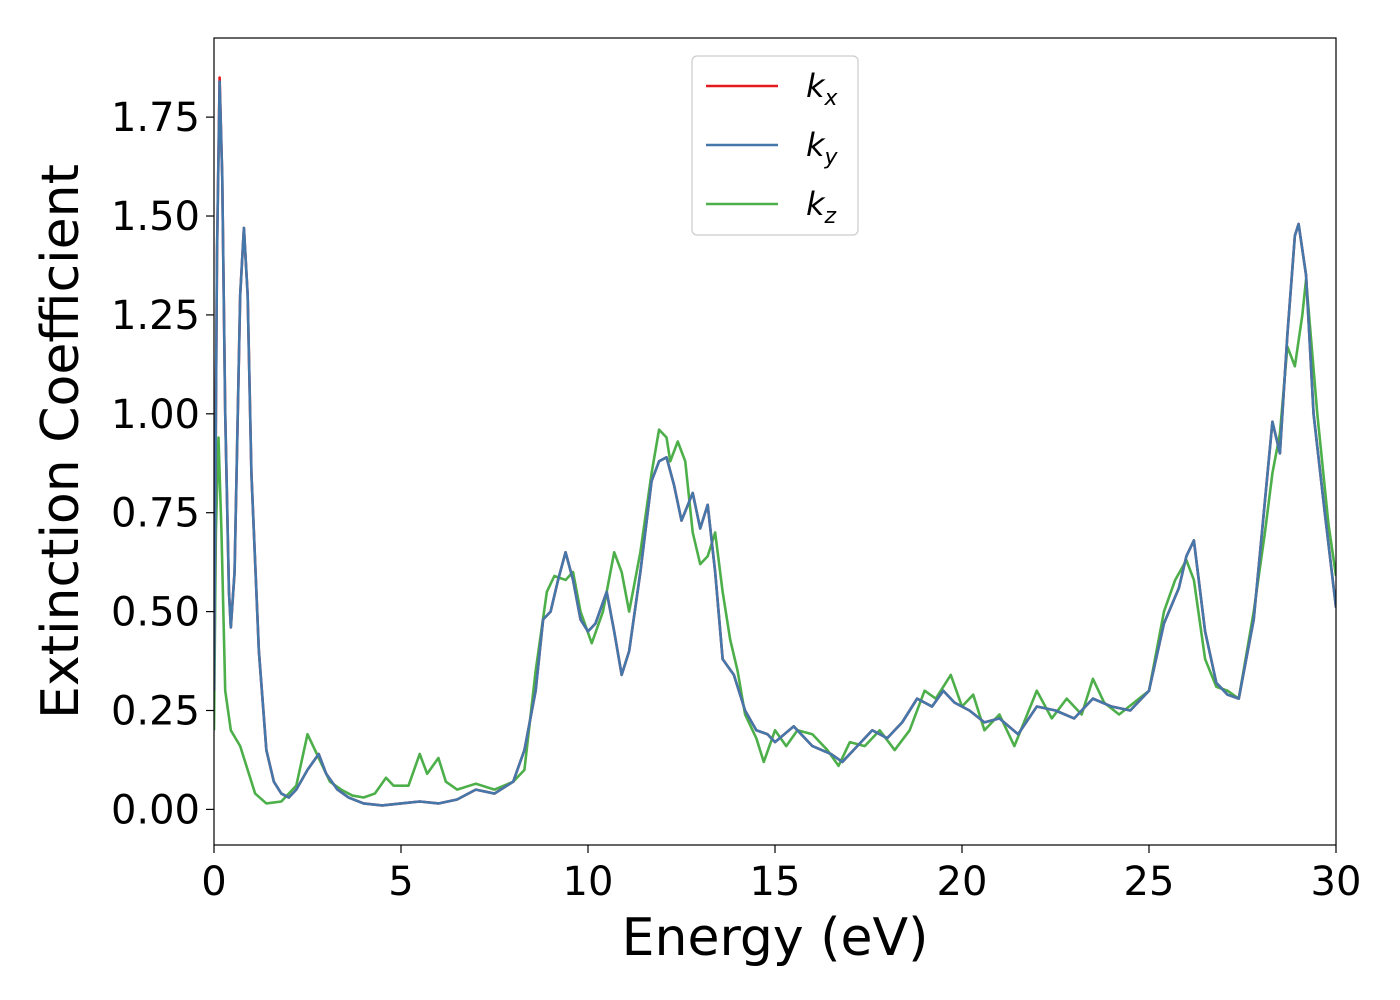 The image size is (1400, 1000). I want to click on y-axis-label: Extinction Coefficient, so click(61, 441).